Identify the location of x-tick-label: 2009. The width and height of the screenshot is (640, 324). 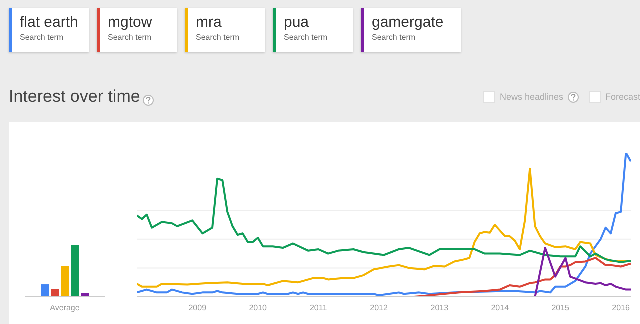
(198, 308).